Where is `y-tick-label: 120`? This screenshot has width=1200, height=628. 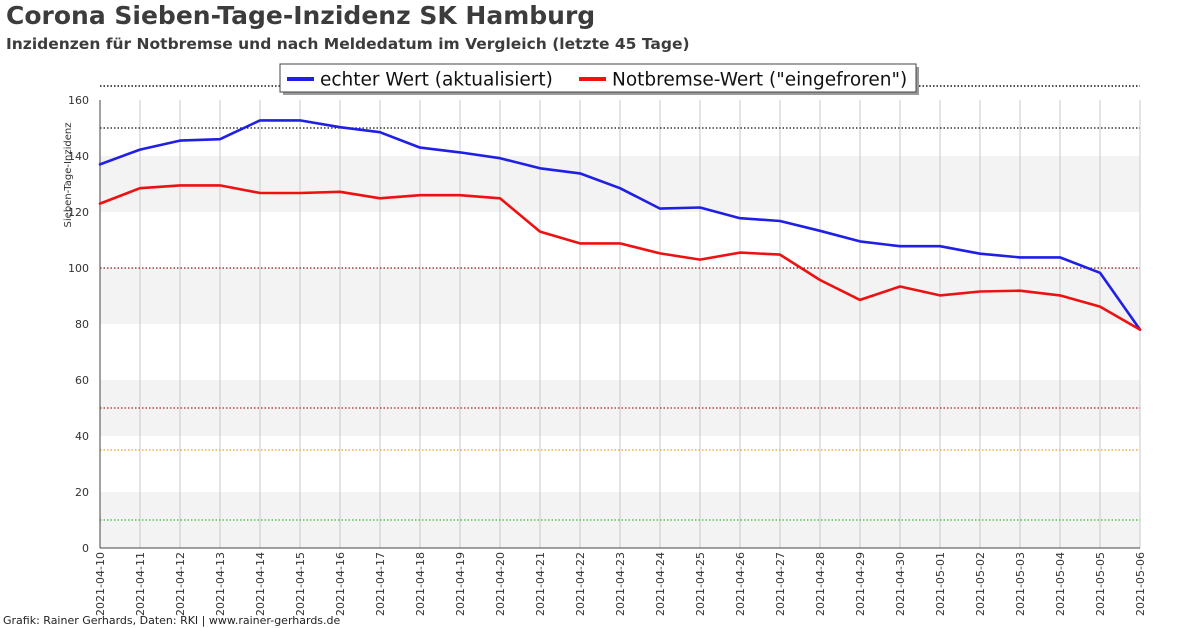 y-tick-label: 120 is located at coordinates (78, 212).